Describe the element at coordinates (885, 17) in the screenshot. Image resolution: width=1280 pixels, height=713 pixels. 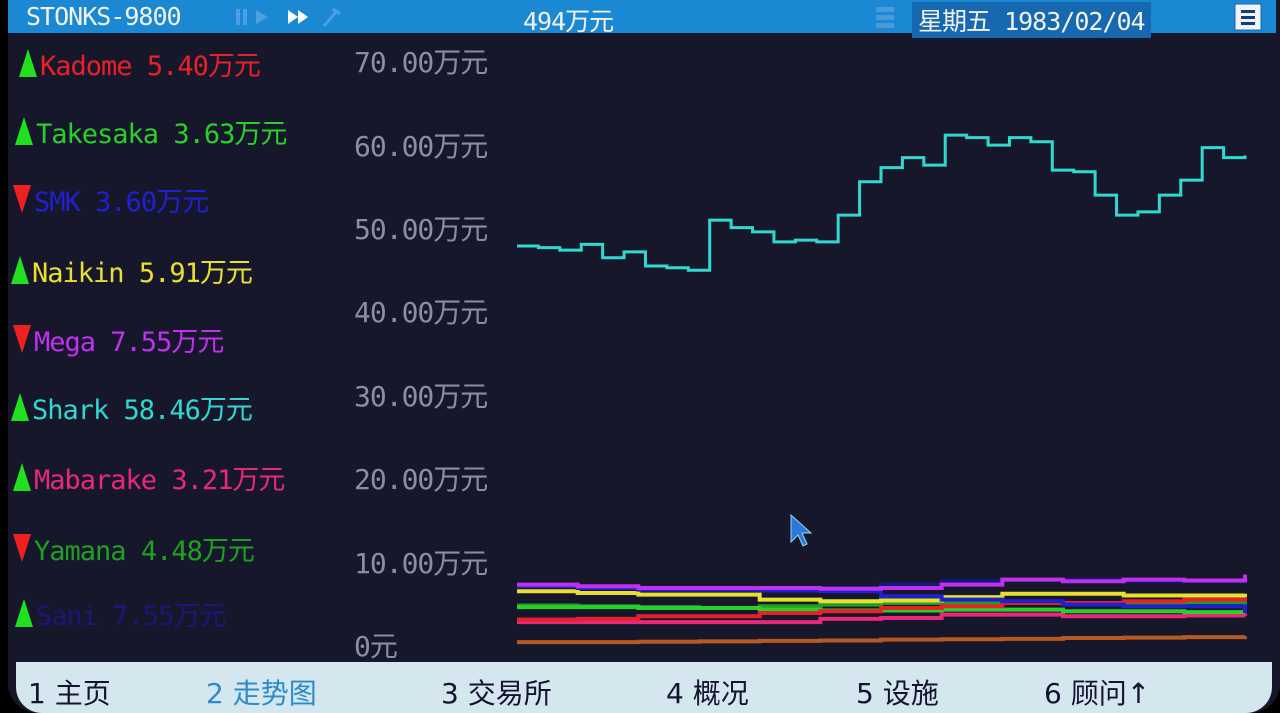
I see `grid-icon` at that location.